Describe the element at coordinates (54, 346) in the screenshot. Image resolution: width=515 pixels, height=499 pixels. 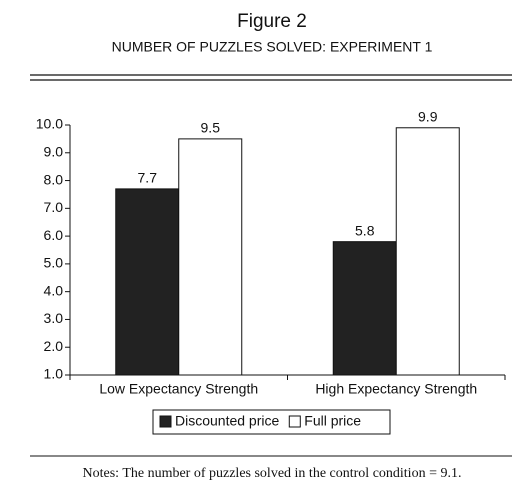
I see `y-tick-label: 2.0` at that location.